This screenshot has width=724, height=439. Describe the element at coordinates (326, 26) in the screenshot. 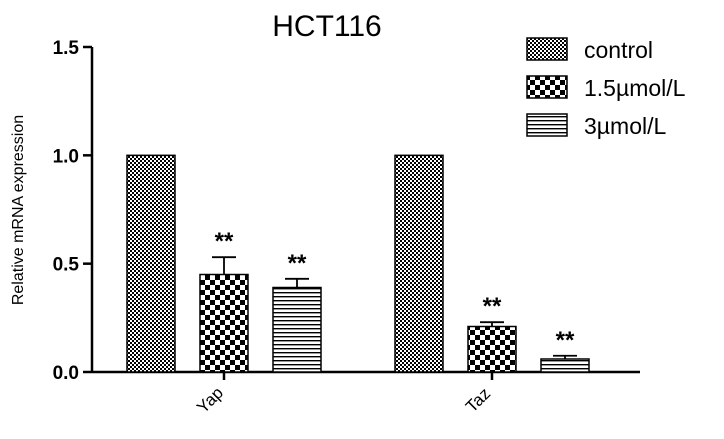

I see `chart-title: HCT116` at that location.